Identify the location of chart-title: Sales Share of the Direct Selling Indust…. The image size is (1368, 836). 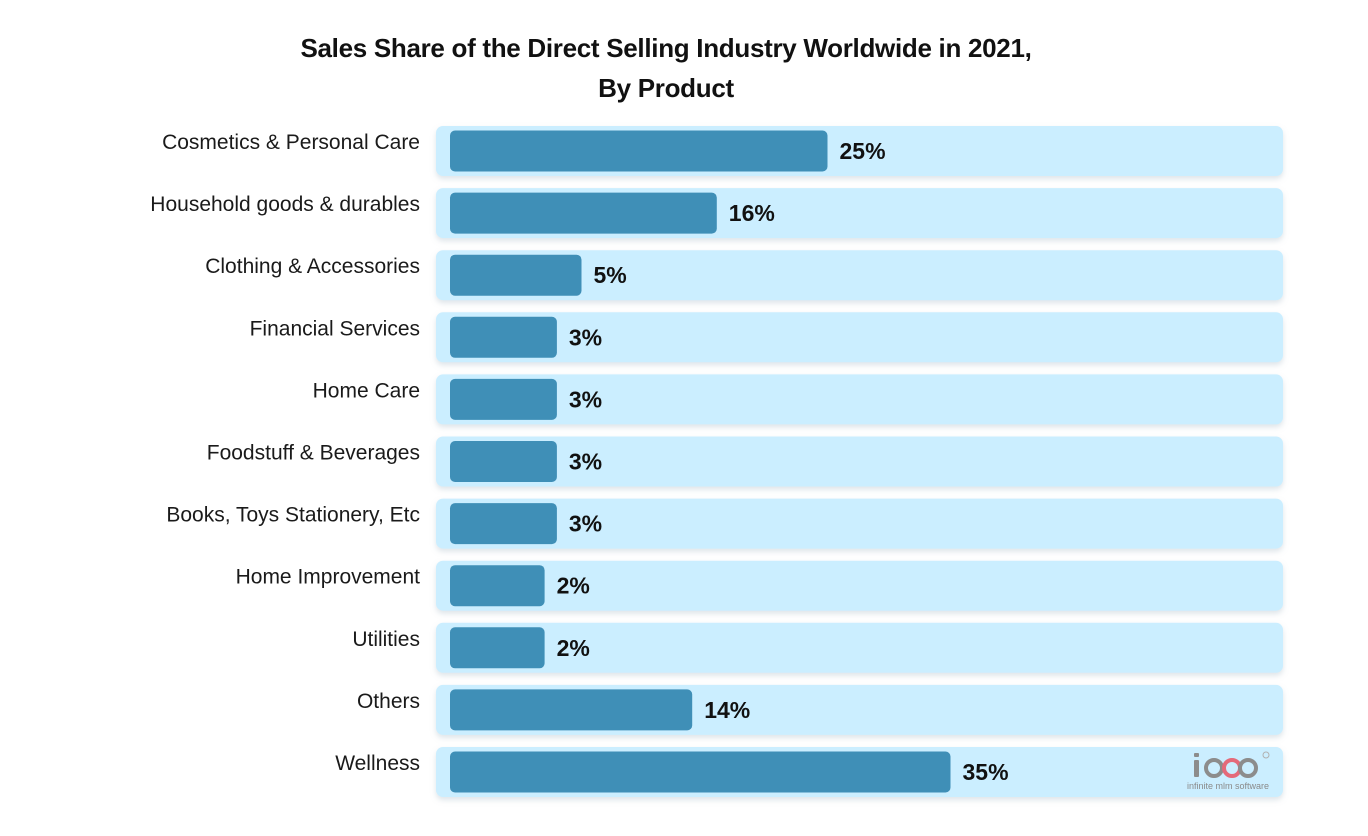
(666, 68).